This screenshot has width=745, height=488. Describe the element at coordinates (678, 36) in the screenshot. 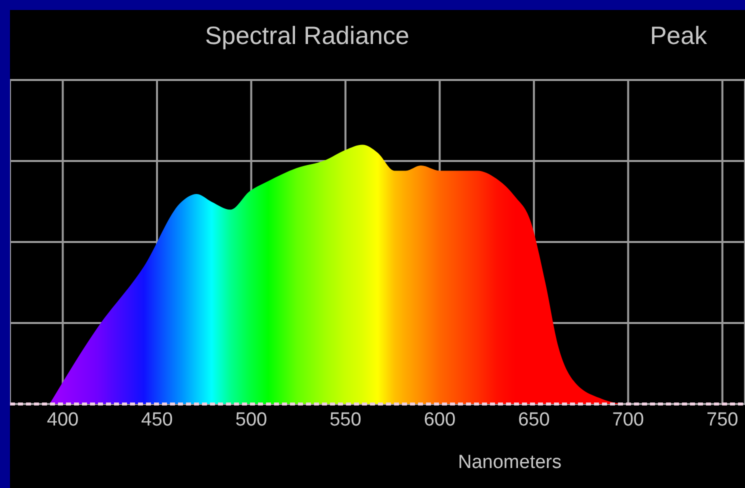

I see `text: Peak` at that location.